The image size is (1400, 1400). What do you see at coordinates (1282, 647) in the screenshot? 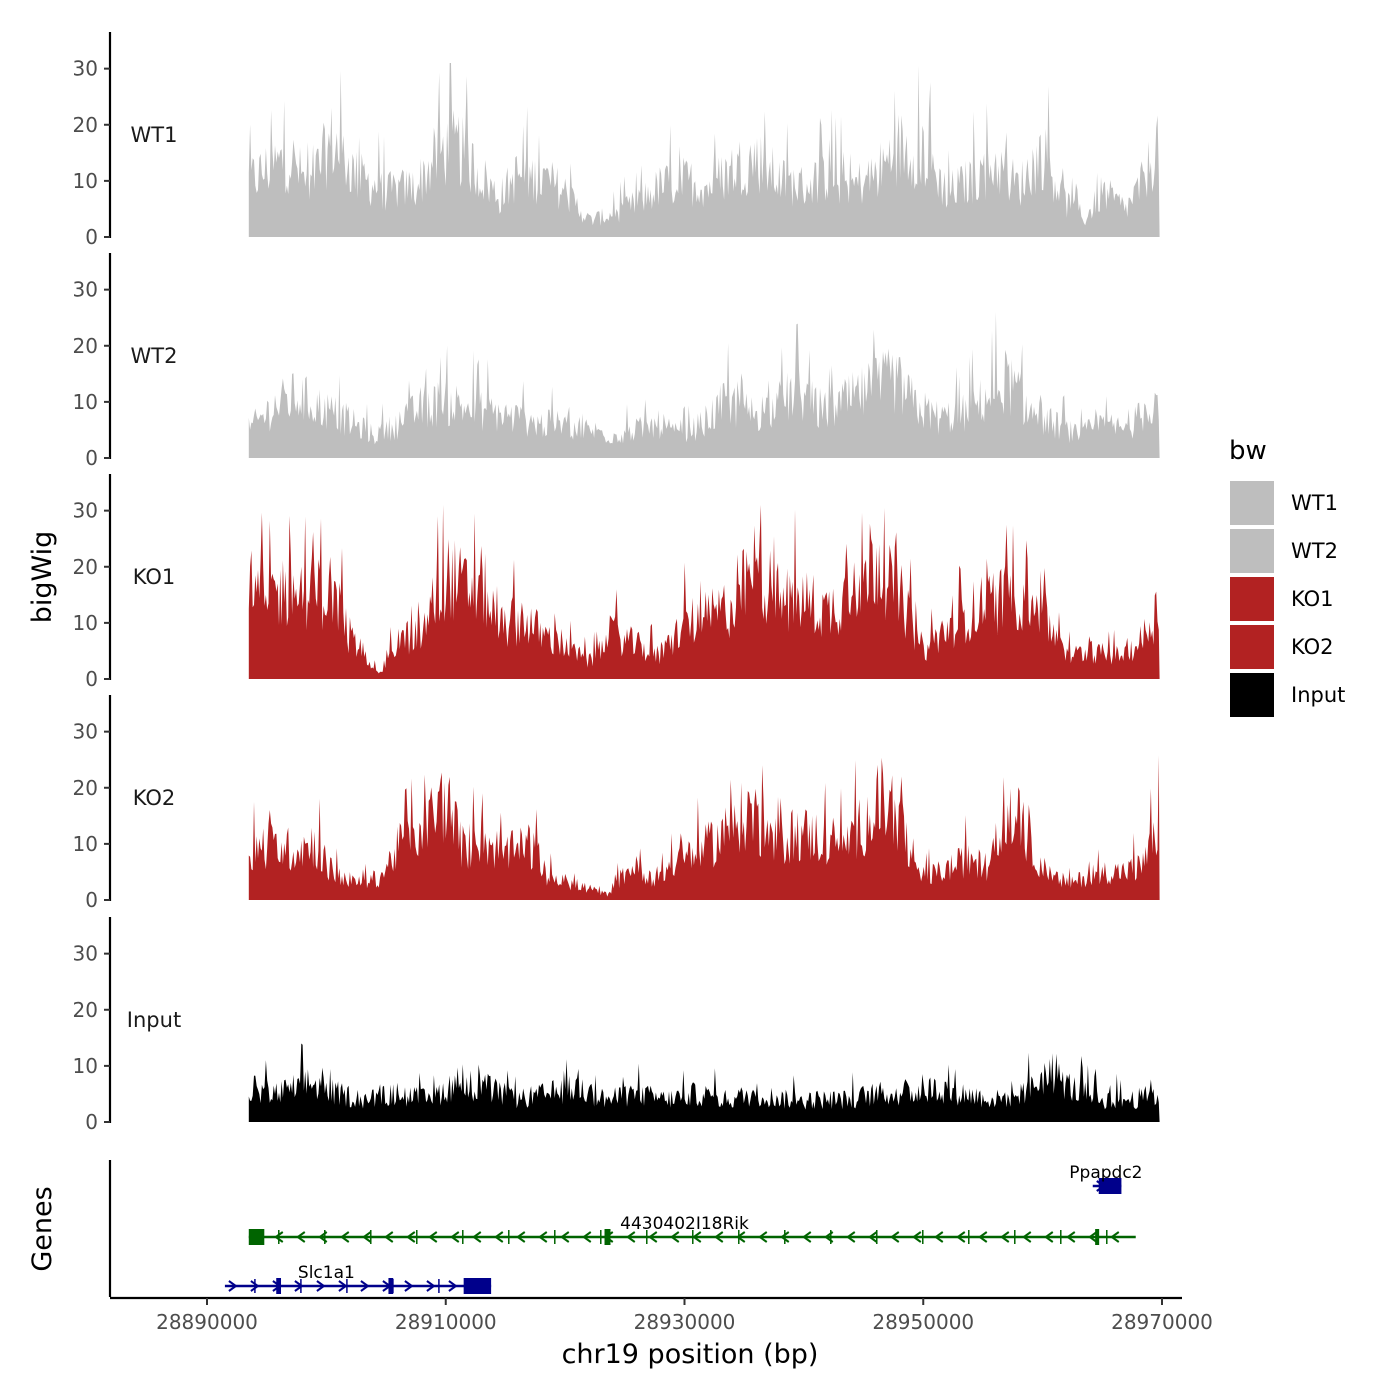
I see `legend-item-ko2: KO2` at bounding box center [1282, 647].